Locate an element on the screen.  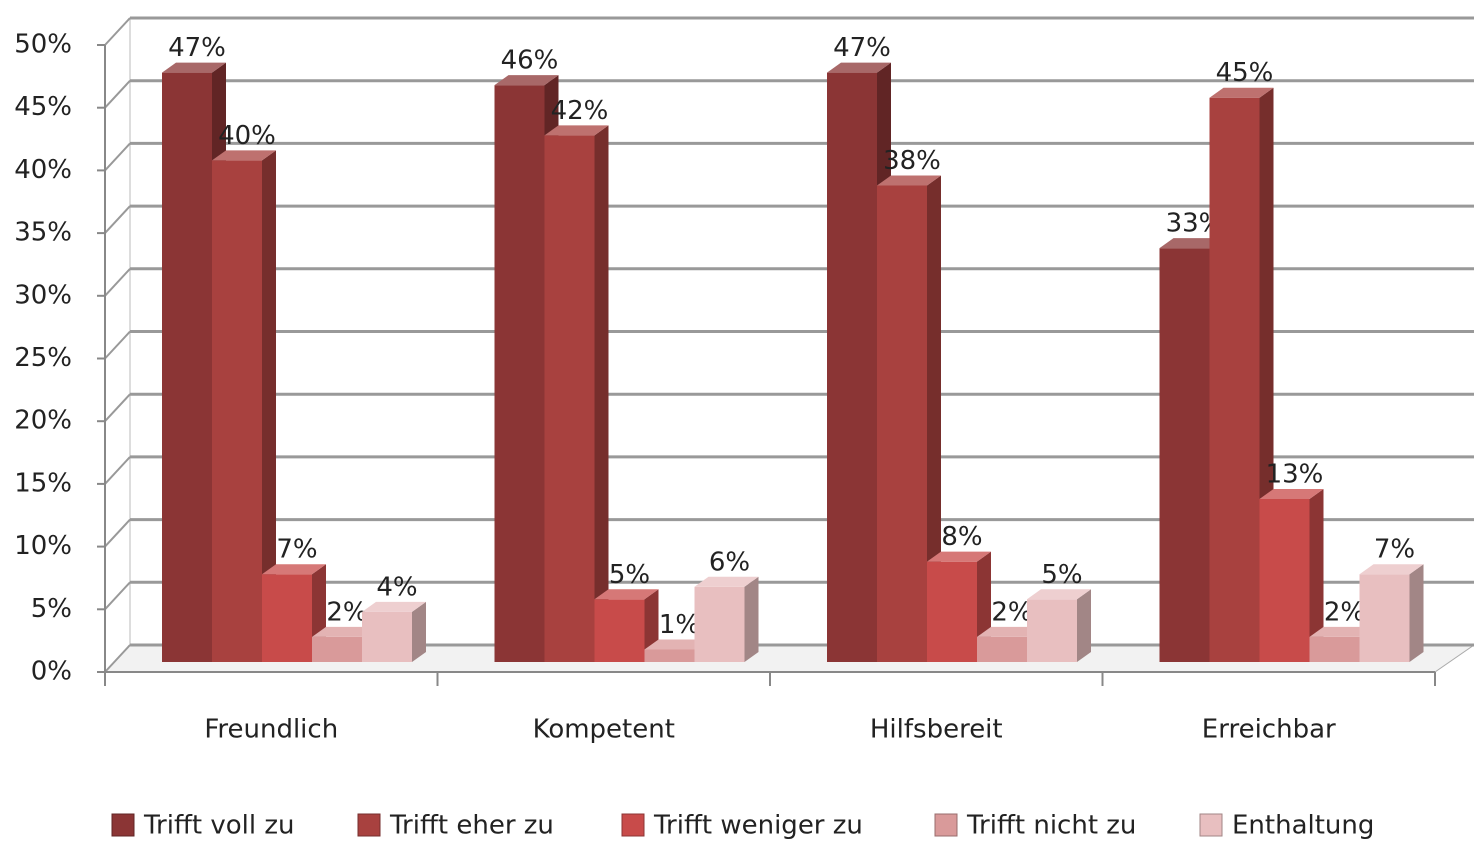
y-tick-label: 45% is located at coordinates (43, 107).